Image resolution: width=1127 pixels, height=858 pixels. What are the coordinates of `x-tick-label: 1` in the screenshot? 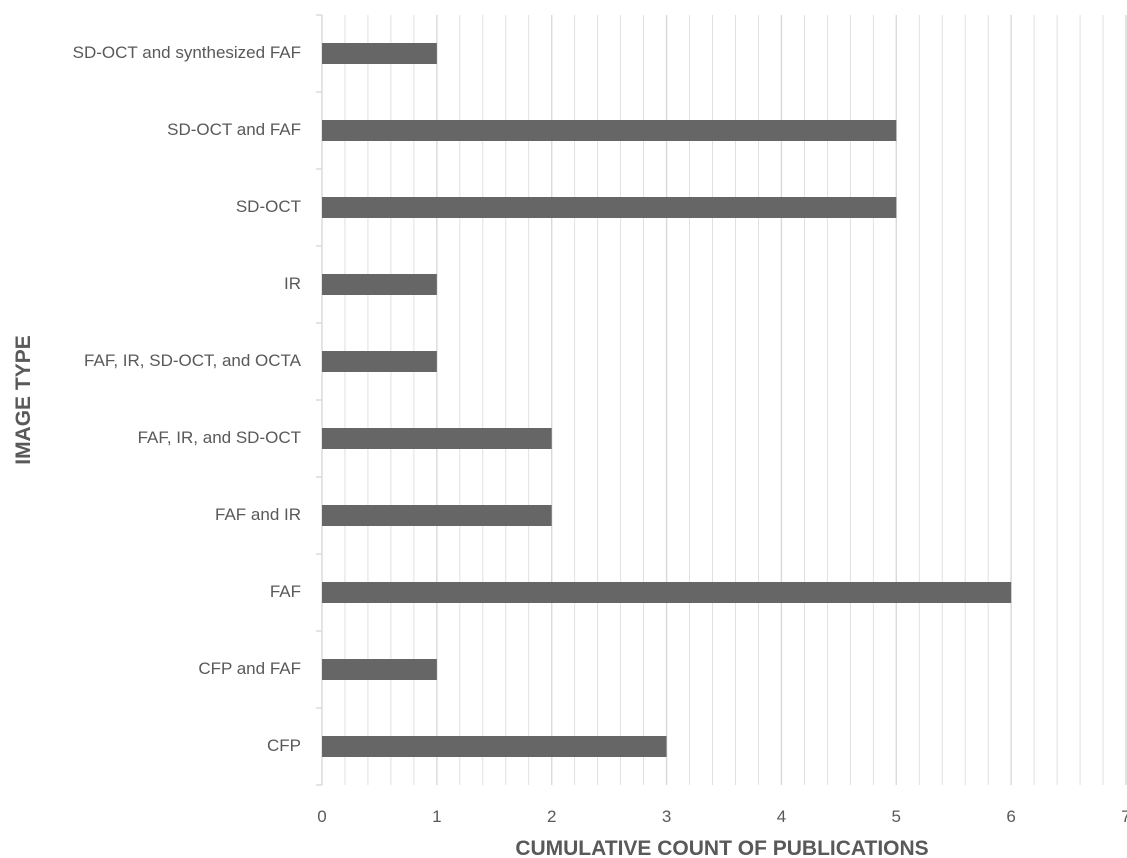 It's located at (436, 816).